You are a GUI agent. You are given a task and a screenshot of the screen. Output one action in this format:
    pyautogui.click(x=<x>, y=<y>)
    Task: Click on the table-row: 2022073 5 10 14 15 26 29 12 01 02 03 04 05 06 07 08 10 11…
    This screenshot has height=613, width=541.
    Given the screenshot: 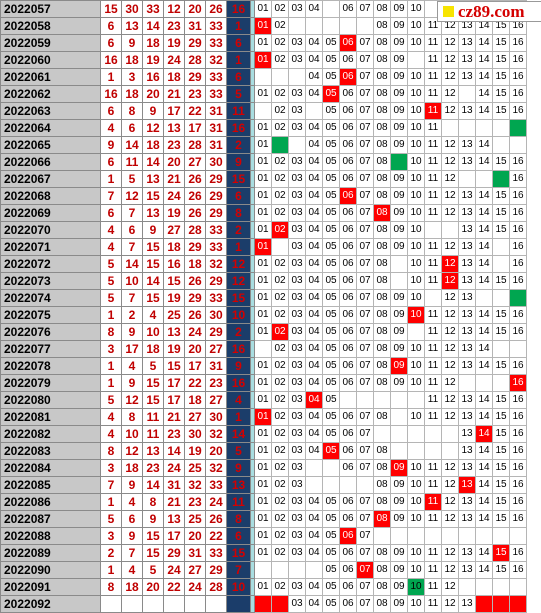 What is the action you would take?
    pyautogui.click(x=263, y=281)
    